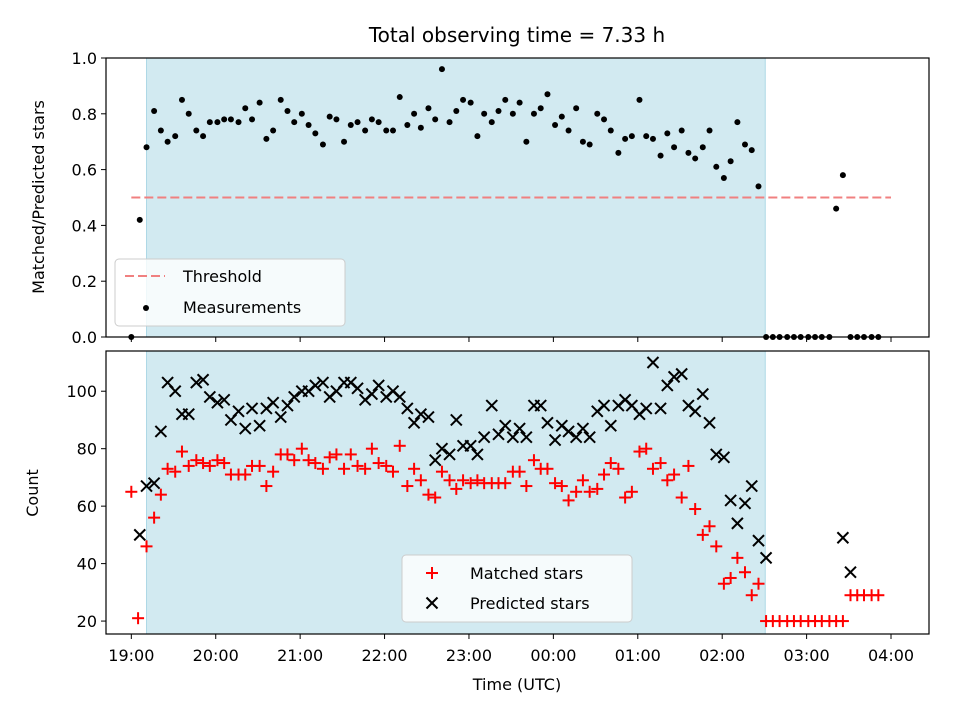  Describe the element at coordinates (516, 684) in the screenshot. I see `x-axis-label: Time (UTC)` at that location.